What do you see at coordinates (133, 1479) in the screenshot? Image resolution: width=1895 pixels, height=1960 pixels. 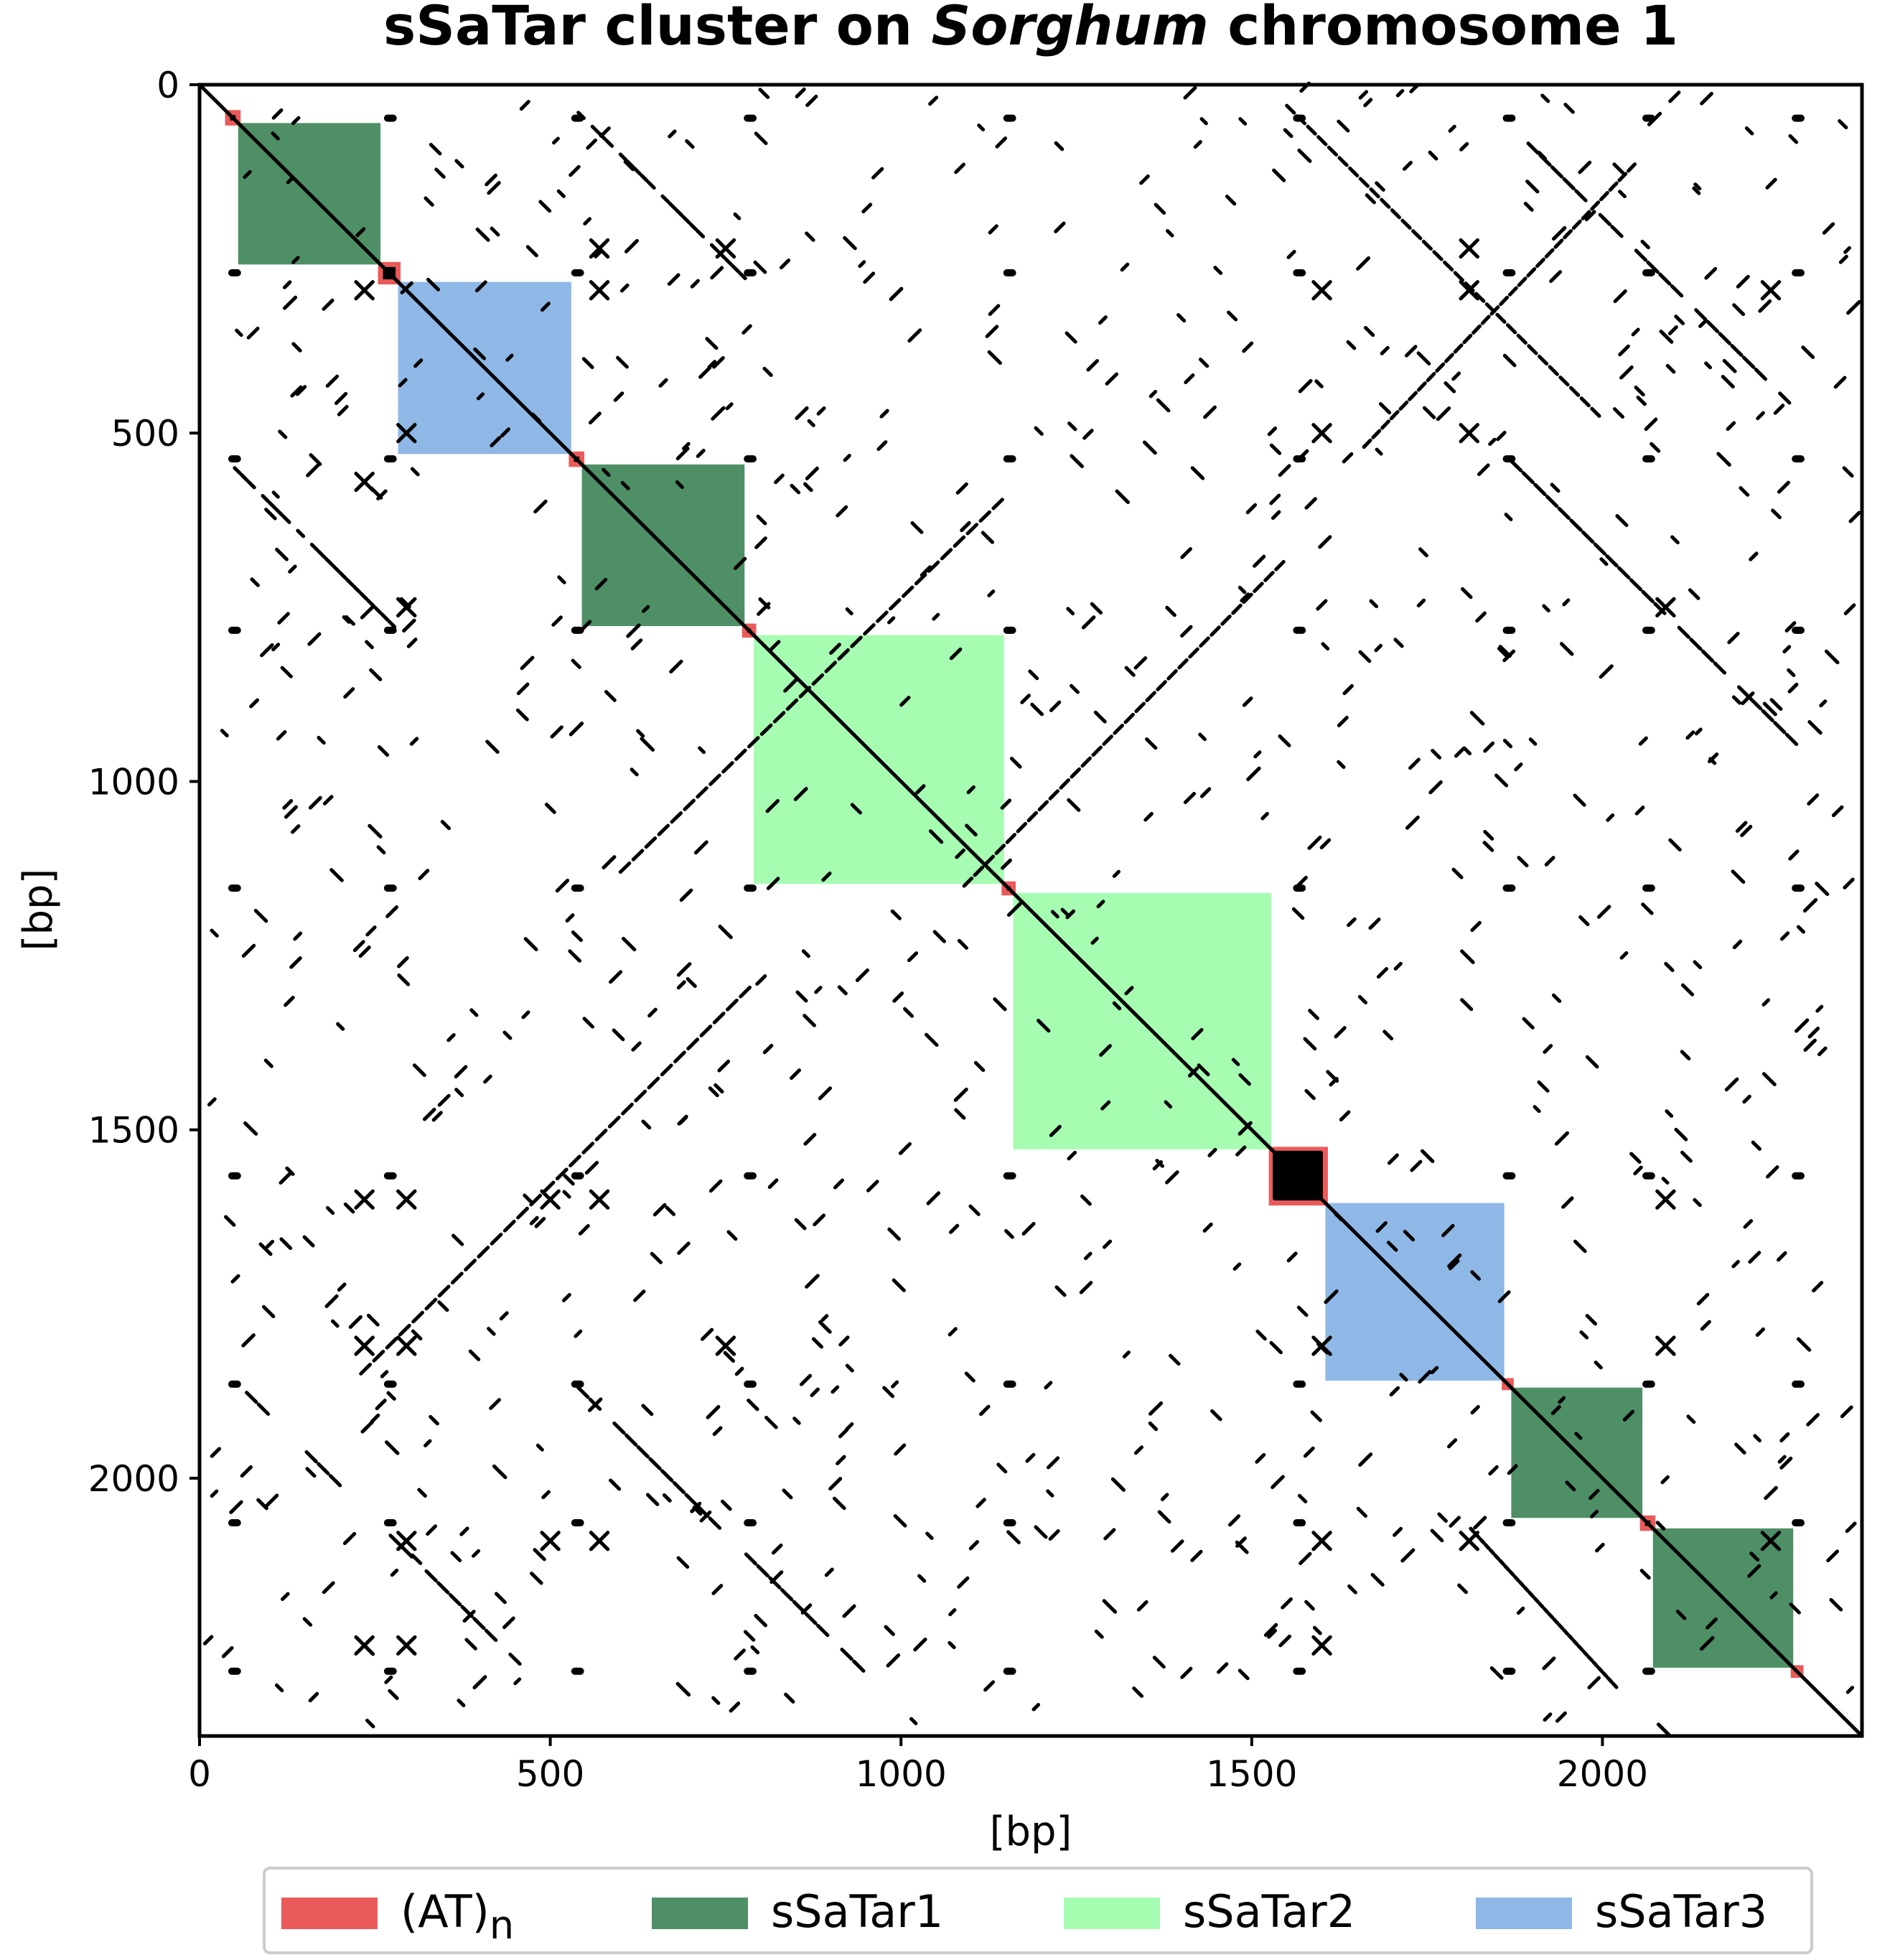 I see `y-tick-label-4: 2000` at bounding box center [133, 1479].